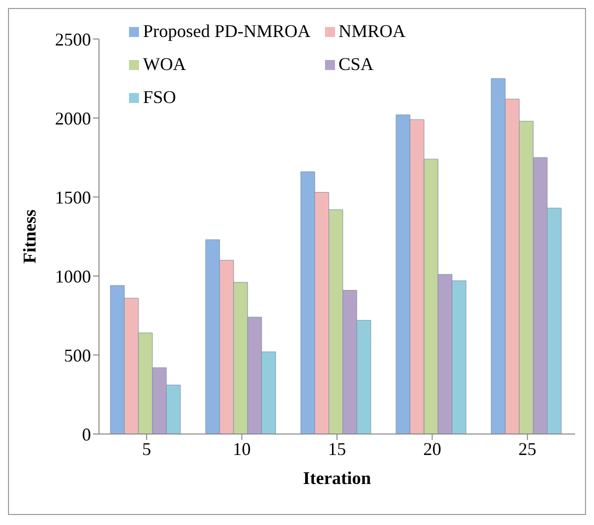 The width and height of the screenshot is (594, 525). I want to click on legend-label: FSO, so click(159, 97).